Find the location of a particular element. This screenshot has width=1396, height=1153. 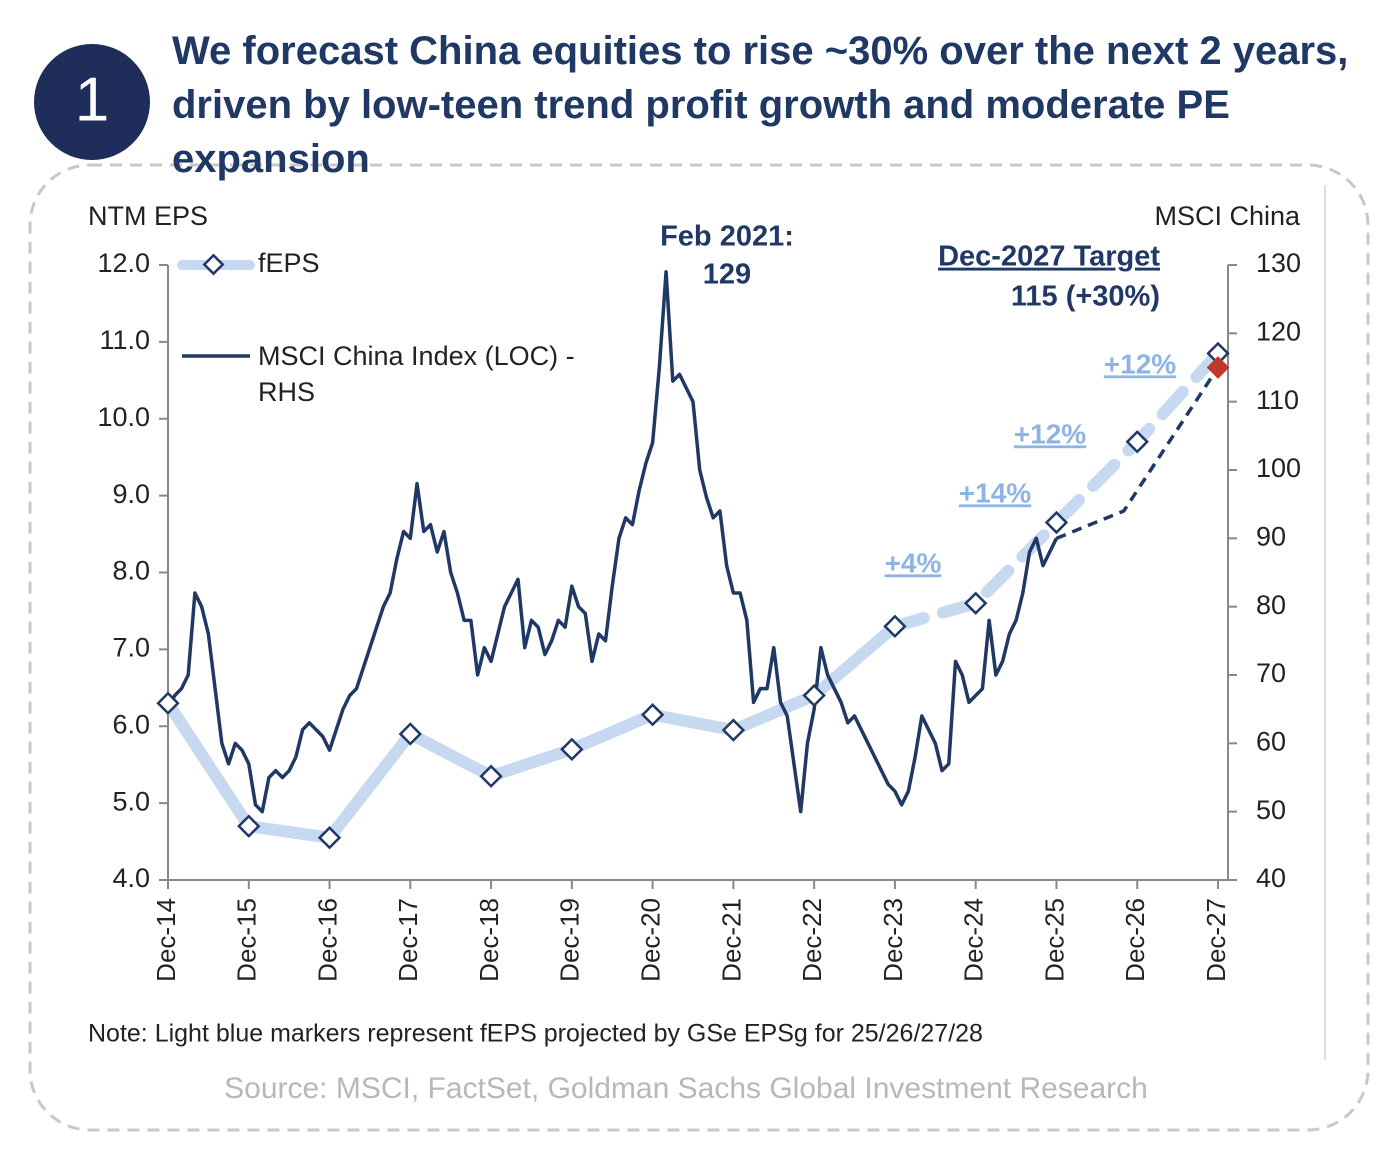

growth-label: +14% is located at coordinates (995, 492).